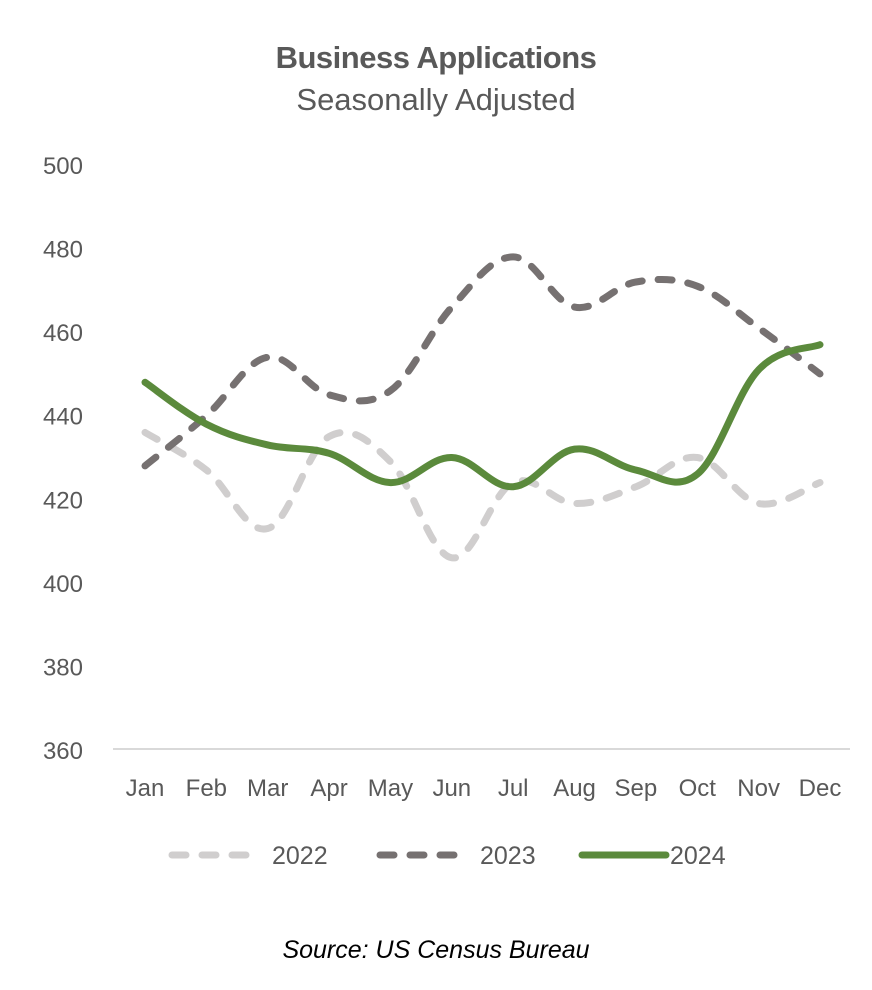 Image resolution: width=872 pixels, height=990 pixels. Describe the element at coordinates (63, 751) in the screenshot. I see `y-tick-label: 360` at that location.